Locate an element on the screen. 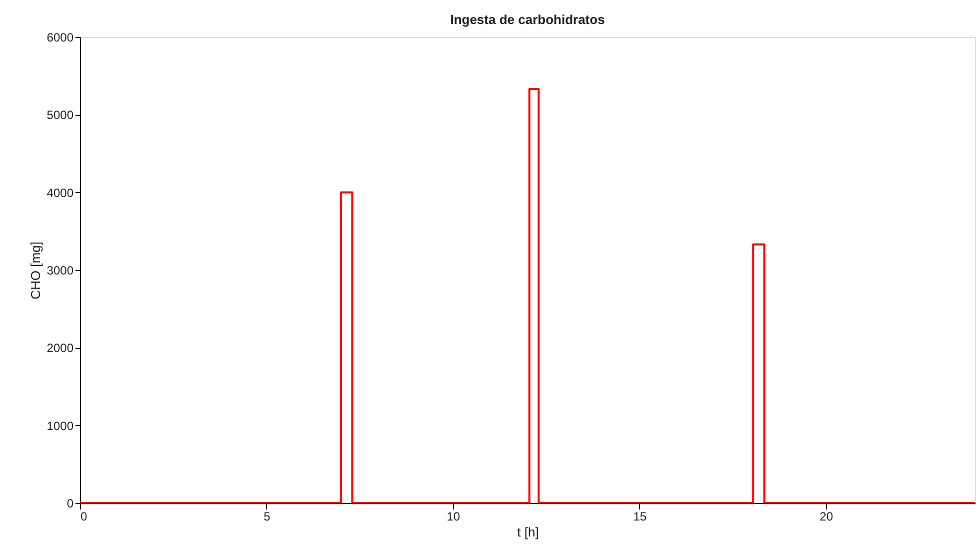  x-tick-label: 0 is located at coordinates (84, 517).